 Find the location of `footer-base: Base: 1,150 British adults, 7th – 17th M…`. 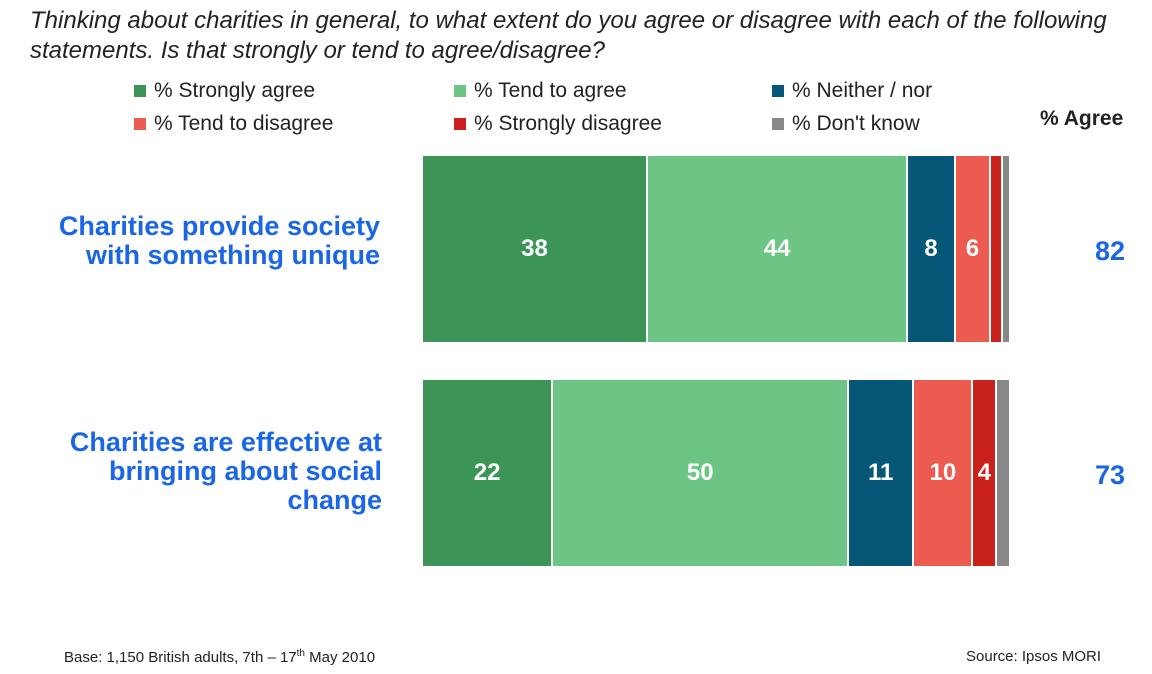

footer-base: Base: 1,150 British adults, 7th – 17th M… is located at coordinates (219, 657).